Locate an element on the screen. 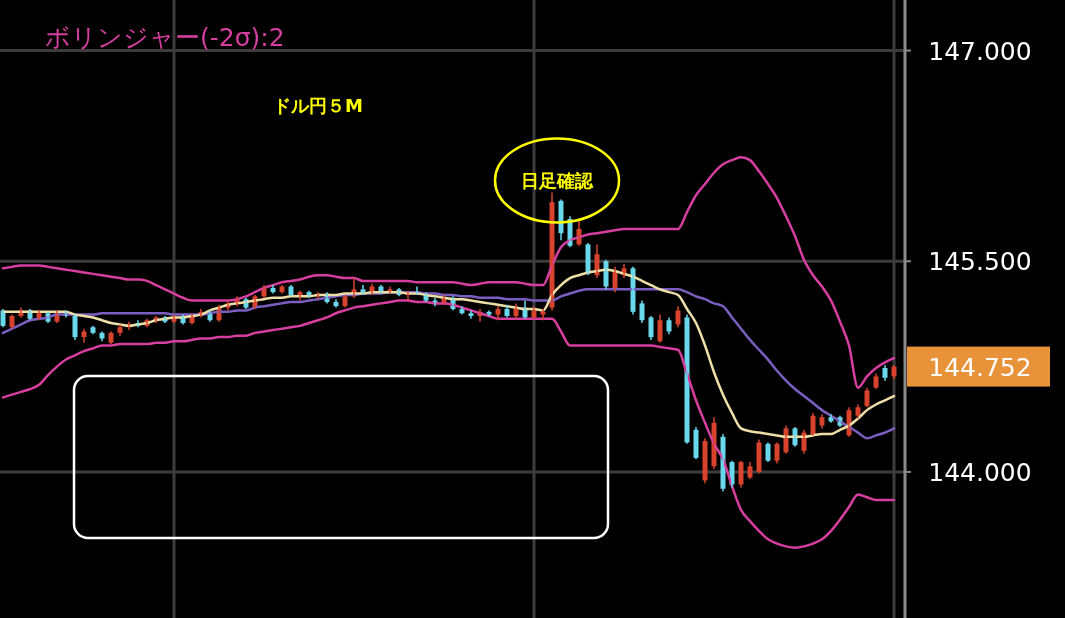  text: ドル円５M is located at coordinates (318, 105).